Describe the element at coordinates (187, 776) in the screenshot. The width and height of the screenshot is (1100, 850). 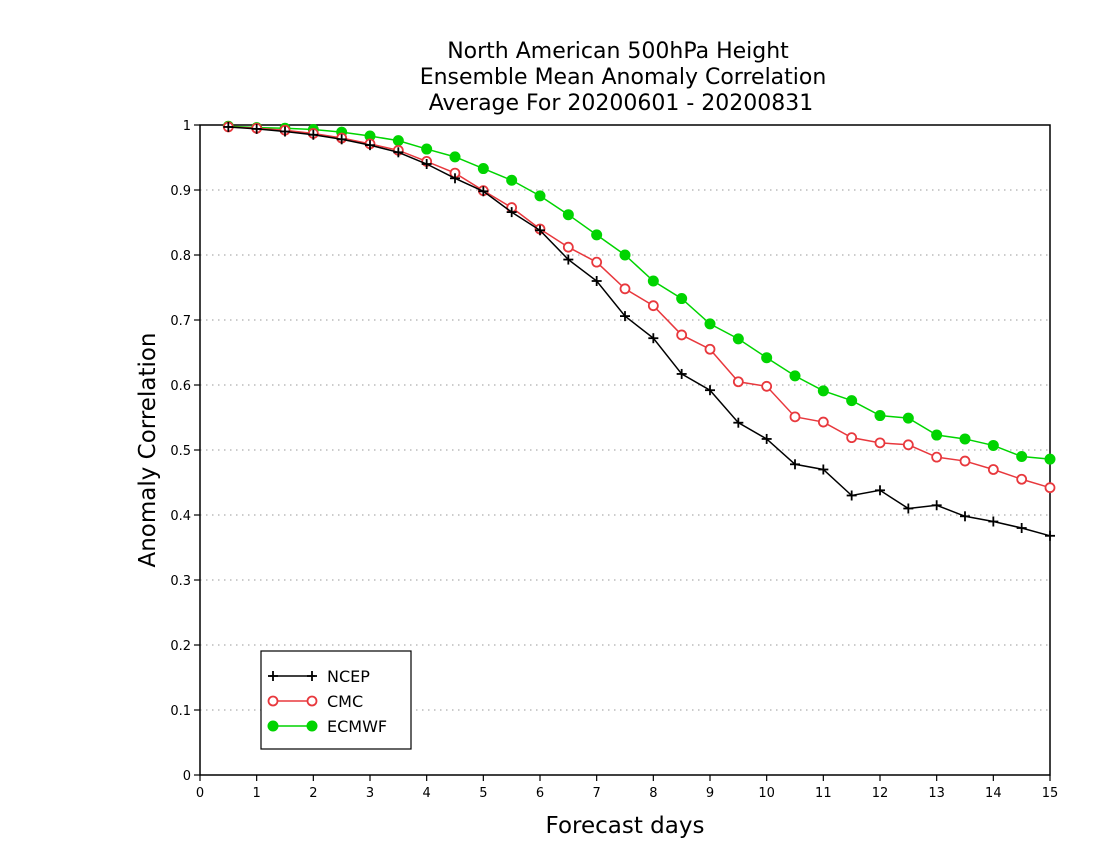
I see `y-tick-label: 0` at that location.